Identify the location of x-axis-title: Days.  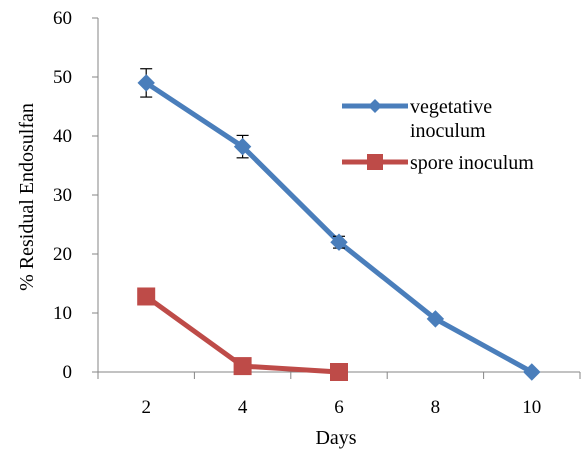
(335, 438).